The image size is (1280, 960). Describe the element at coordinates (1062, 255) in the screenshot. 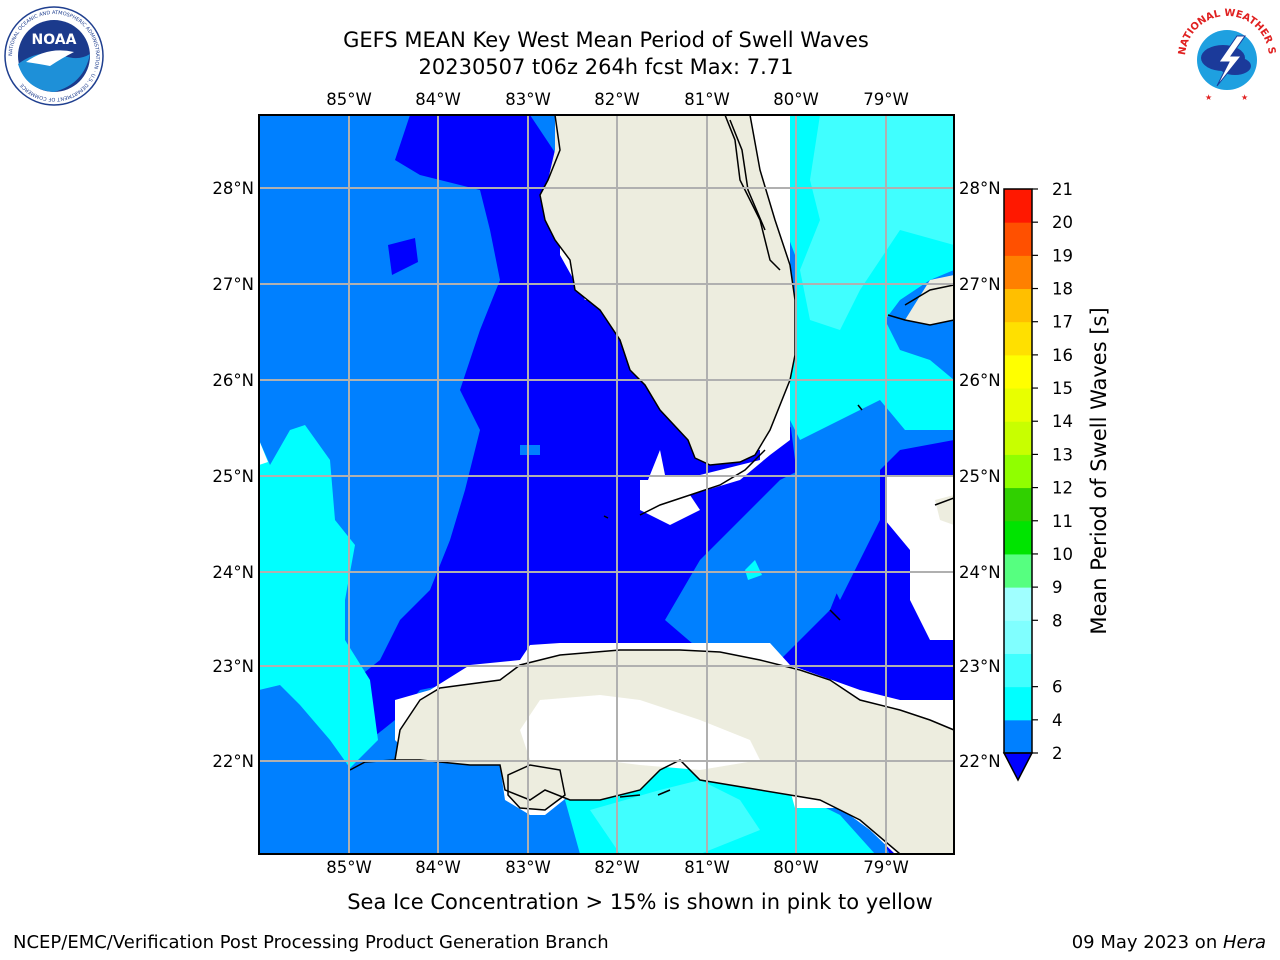

I see `colorbar-tick-label: 19` at that location.